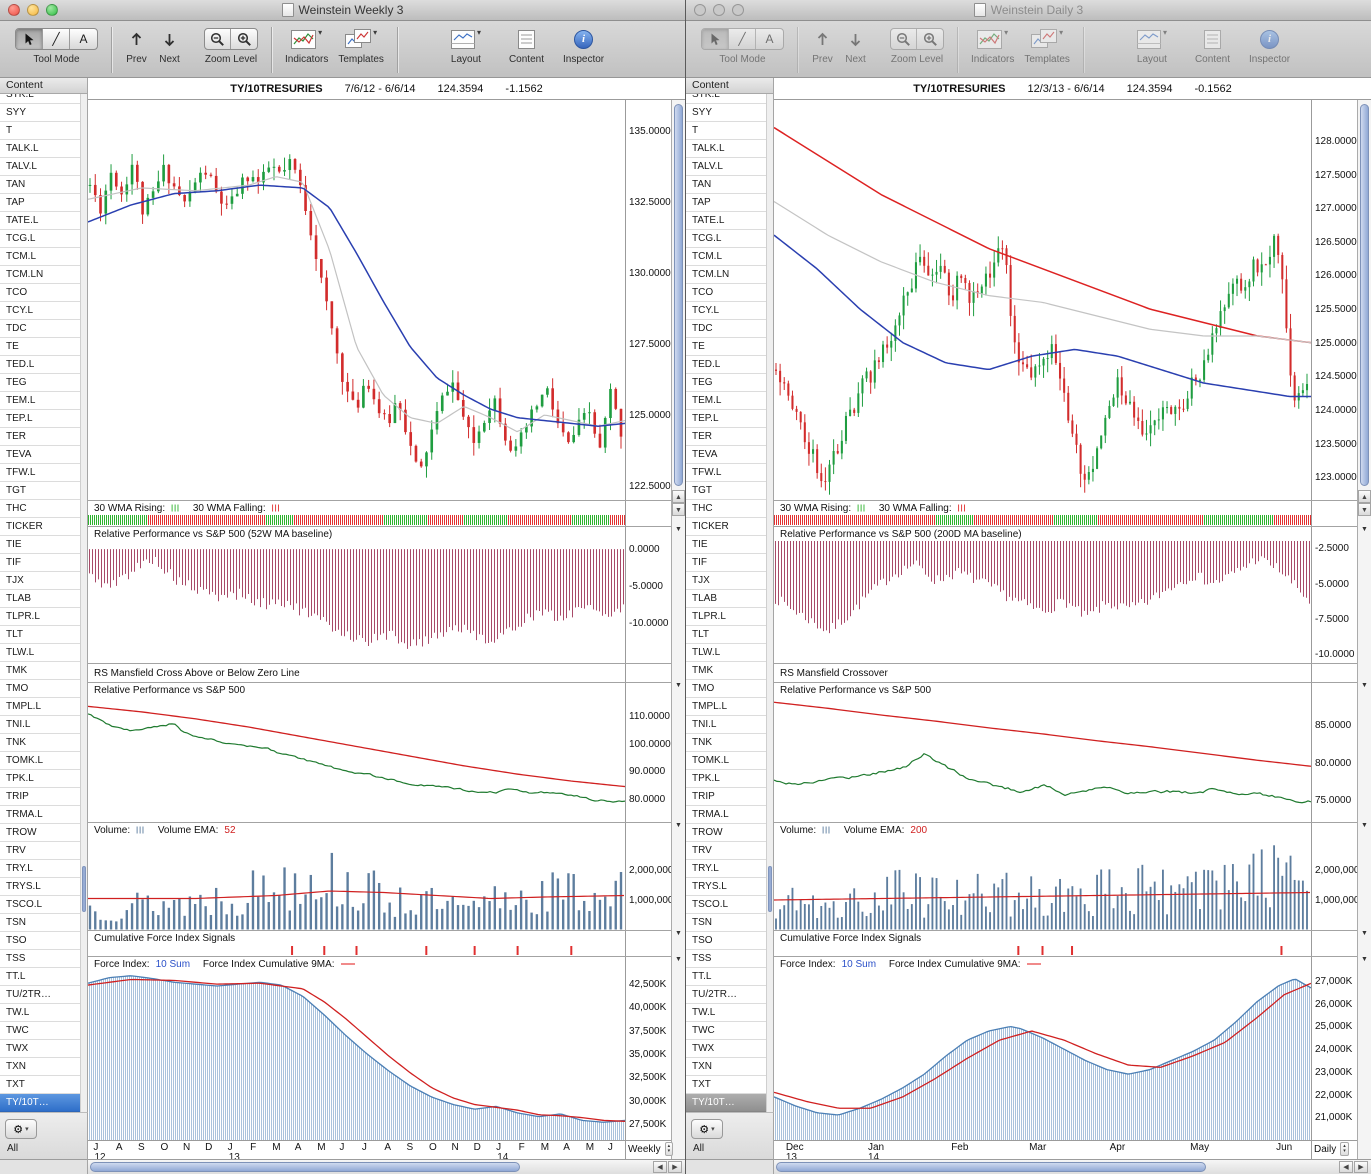  I want to click on ticker-row: TMK, so click(43, 671).